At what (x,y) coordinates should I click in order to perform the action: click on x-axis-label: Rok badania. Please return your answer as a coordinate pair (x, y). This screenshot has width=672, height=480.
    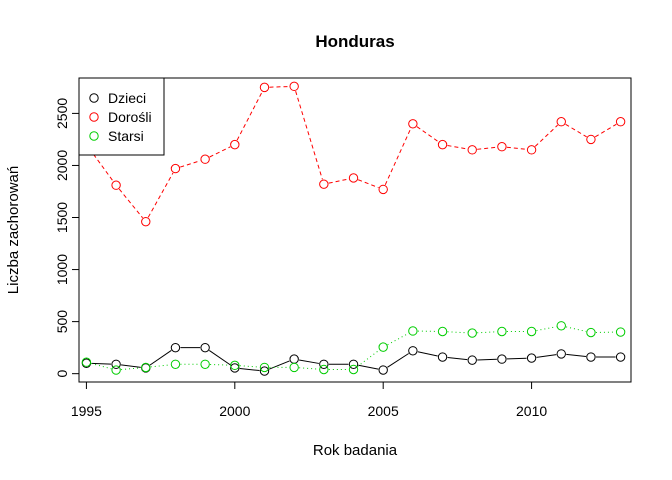
    Looking at the image, I should click on (355, 450).